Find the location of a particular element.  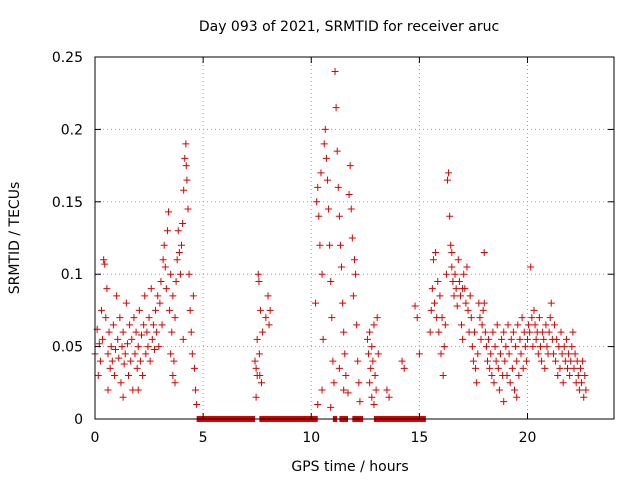

x-tick-label: 15 is located at coordinates (419, 438).